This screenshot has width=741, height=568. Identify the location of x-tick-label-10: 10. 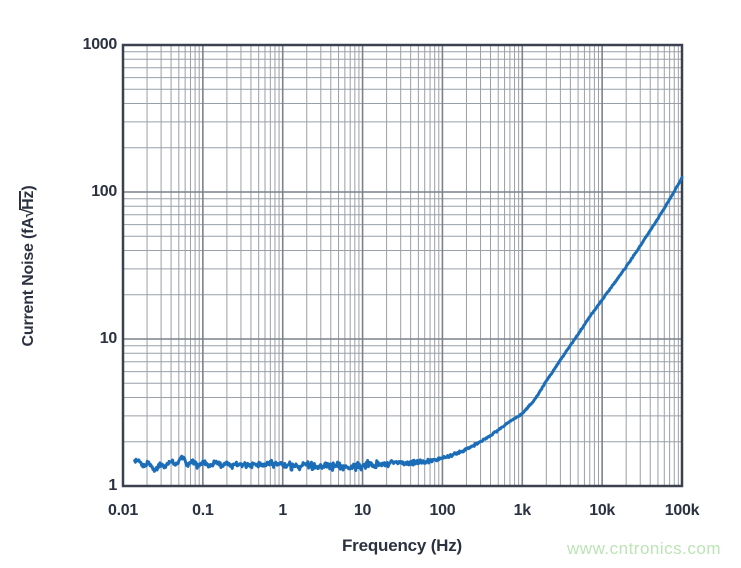
(362, 510).